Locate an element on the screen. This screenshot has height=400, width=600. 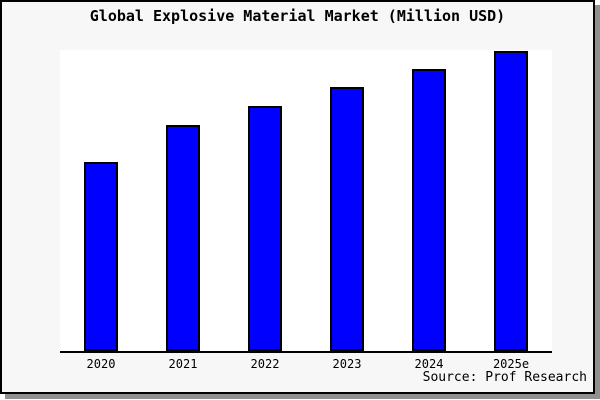
source-caption: Source: Prof Research is located at coordinates (504, 377).